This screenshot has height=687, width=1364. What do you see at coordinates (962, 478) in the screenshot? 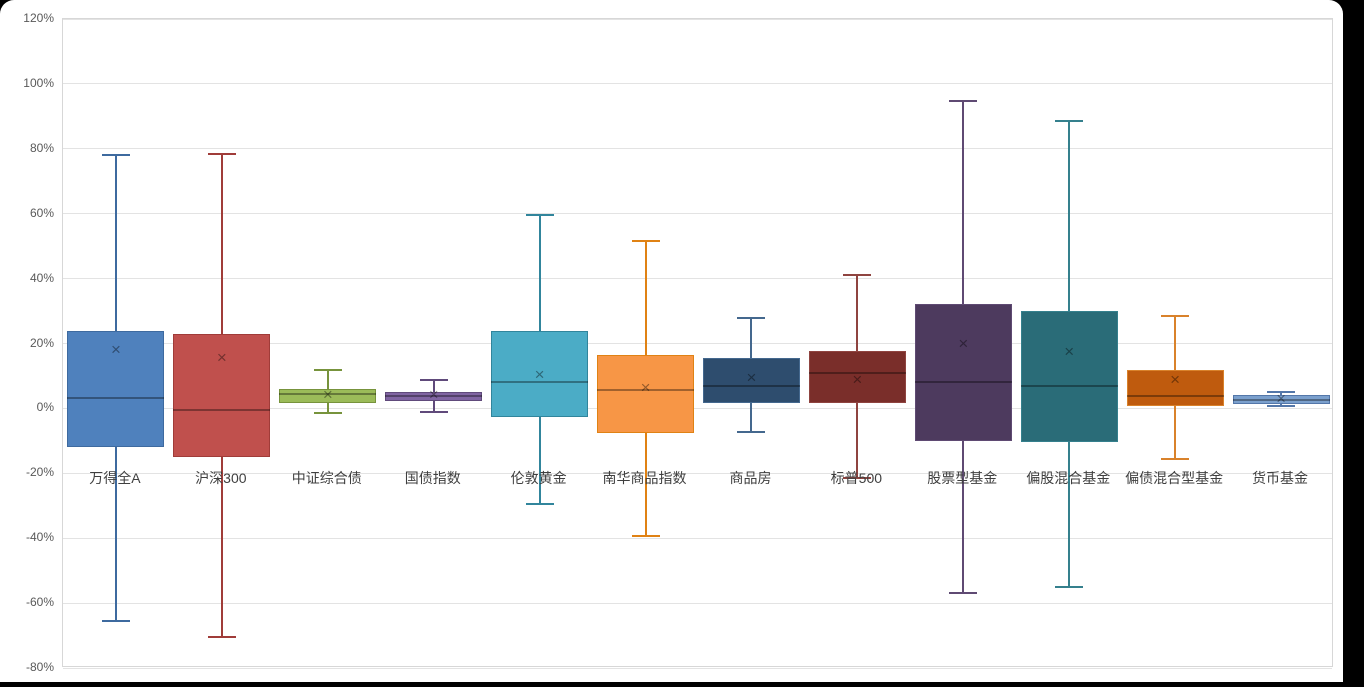
I see `category-label: 股票型基金` at bounding box center [962, 478].